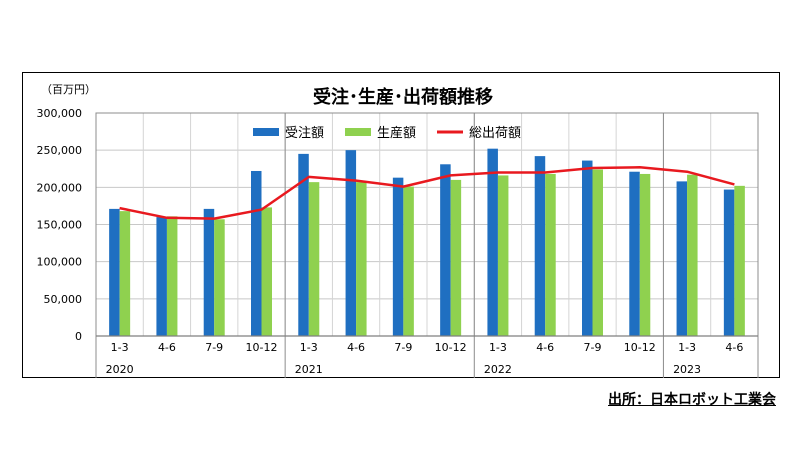 The height and width of the screenshot is (450, 800). I want to click on line-shipments, so click(427, 193).